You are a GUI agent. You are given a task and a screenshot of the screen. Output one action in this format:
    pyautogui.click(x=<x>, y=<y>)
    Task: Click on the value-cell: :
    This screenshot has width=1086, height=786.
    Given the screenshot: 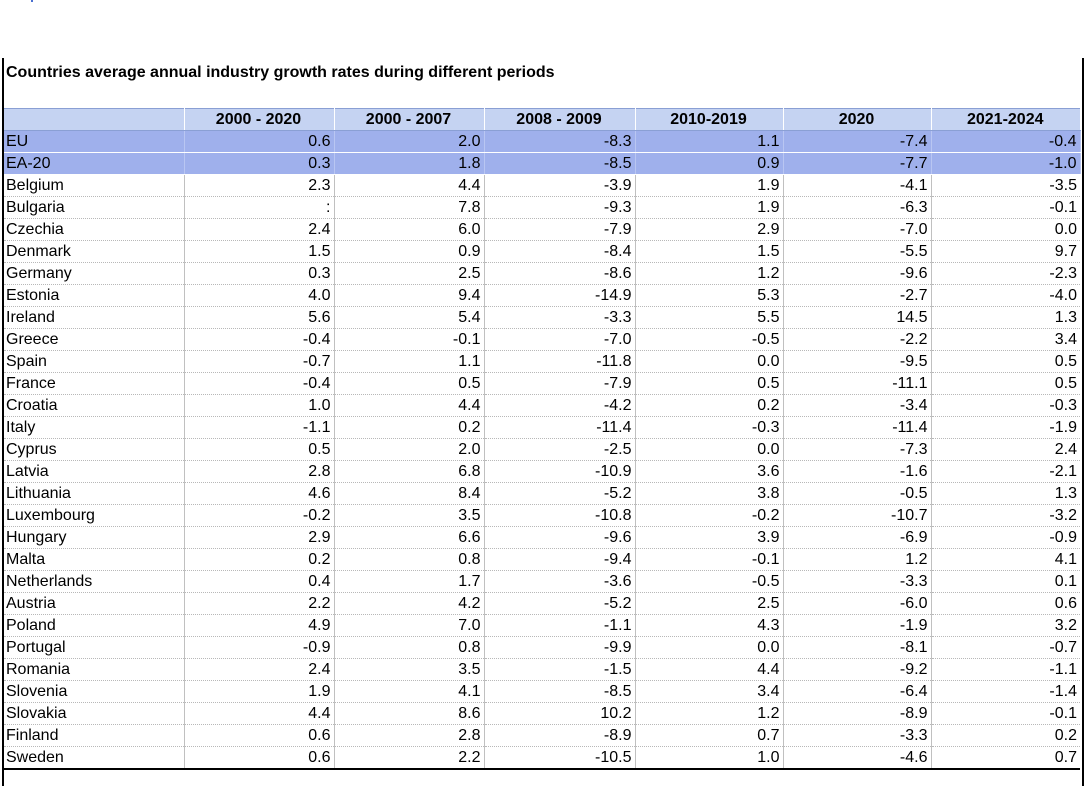 What is the action you would take?
    pyautogui.click(x=259, y=207)
    